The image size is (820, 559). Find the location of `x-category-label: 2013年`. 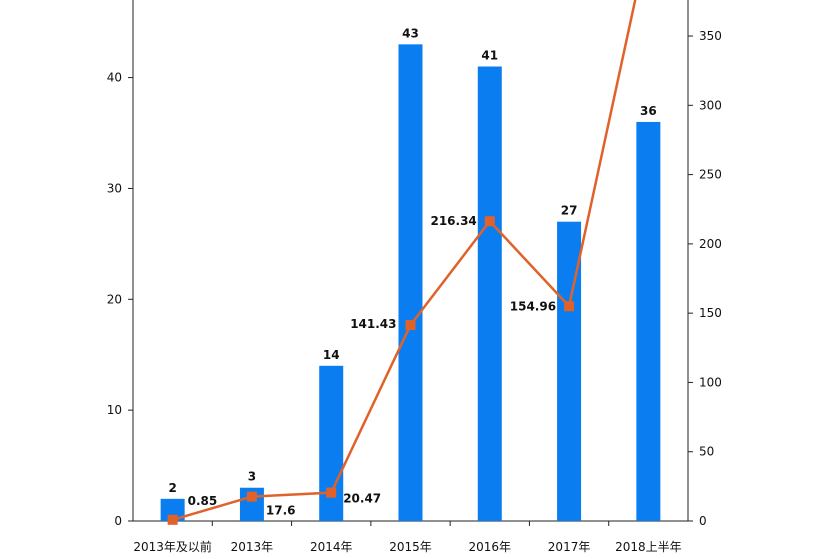

x-category-label: 2013年 is located at coordinates (252, 547).